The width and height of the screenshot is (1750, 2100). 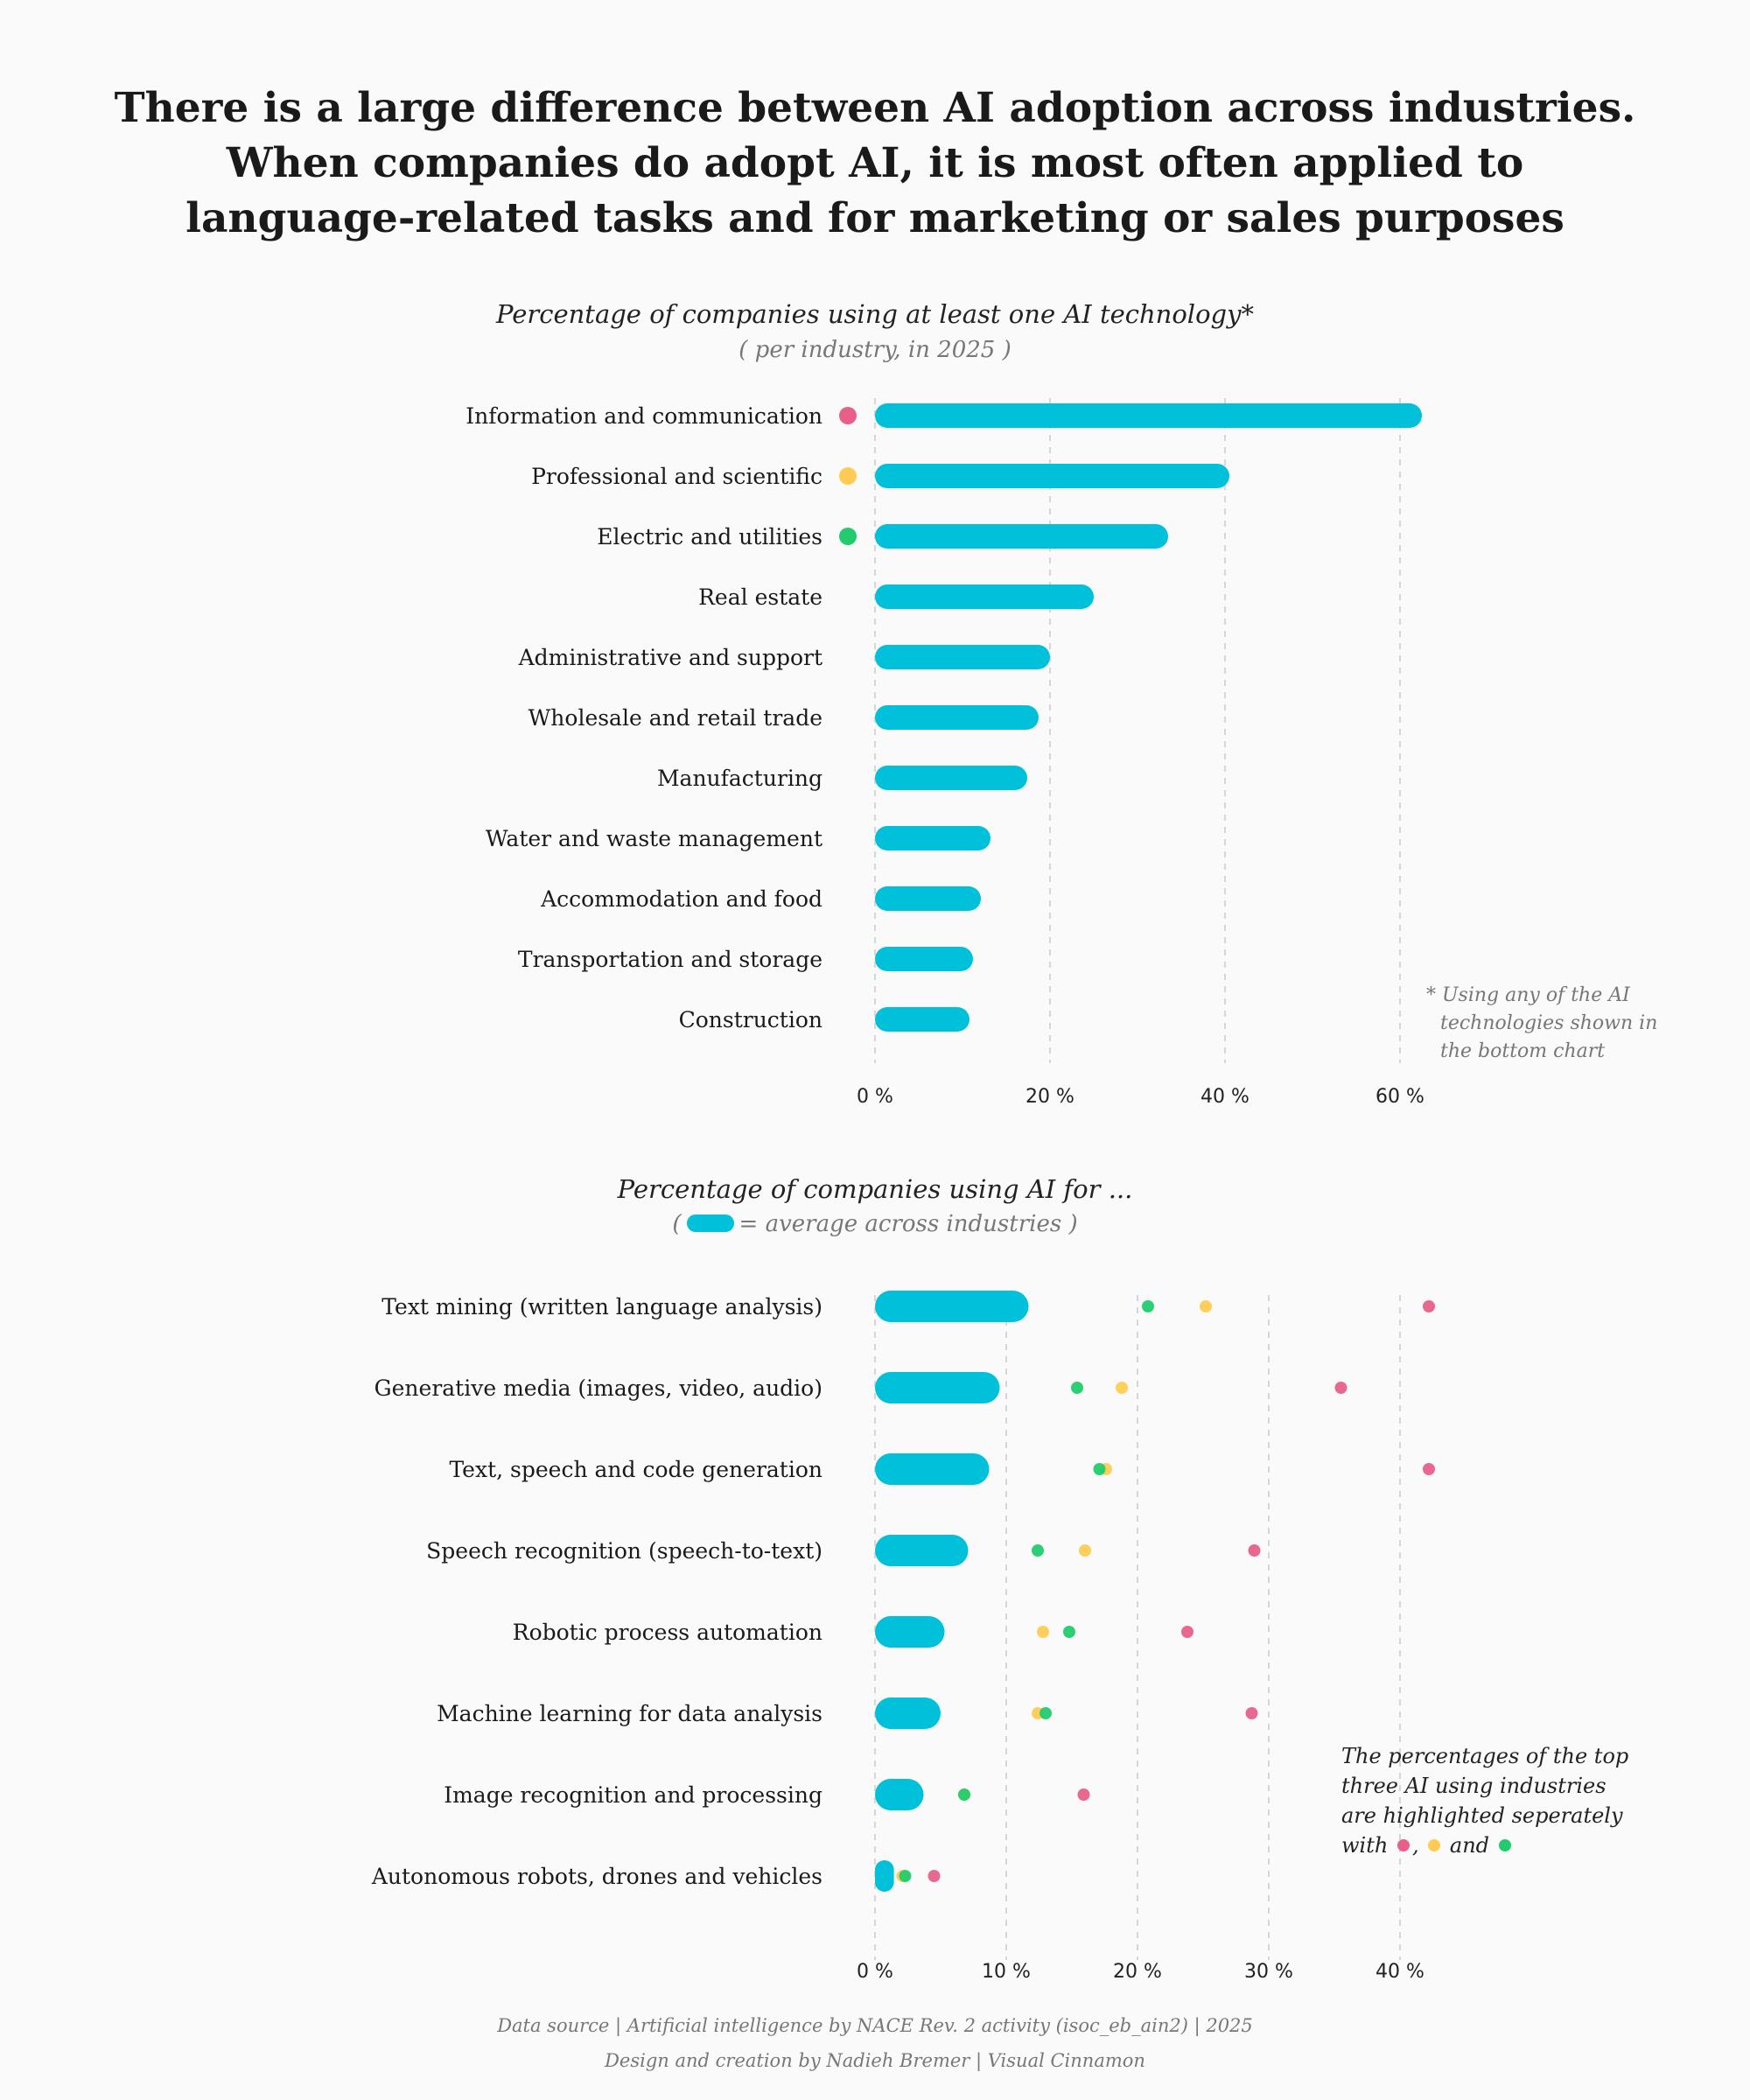 What do you see at coordinates (624, 1551) in the screenshot?
I see `category-label: Speech recognition (speech-to-text)` at bounding box center [624, 1551].